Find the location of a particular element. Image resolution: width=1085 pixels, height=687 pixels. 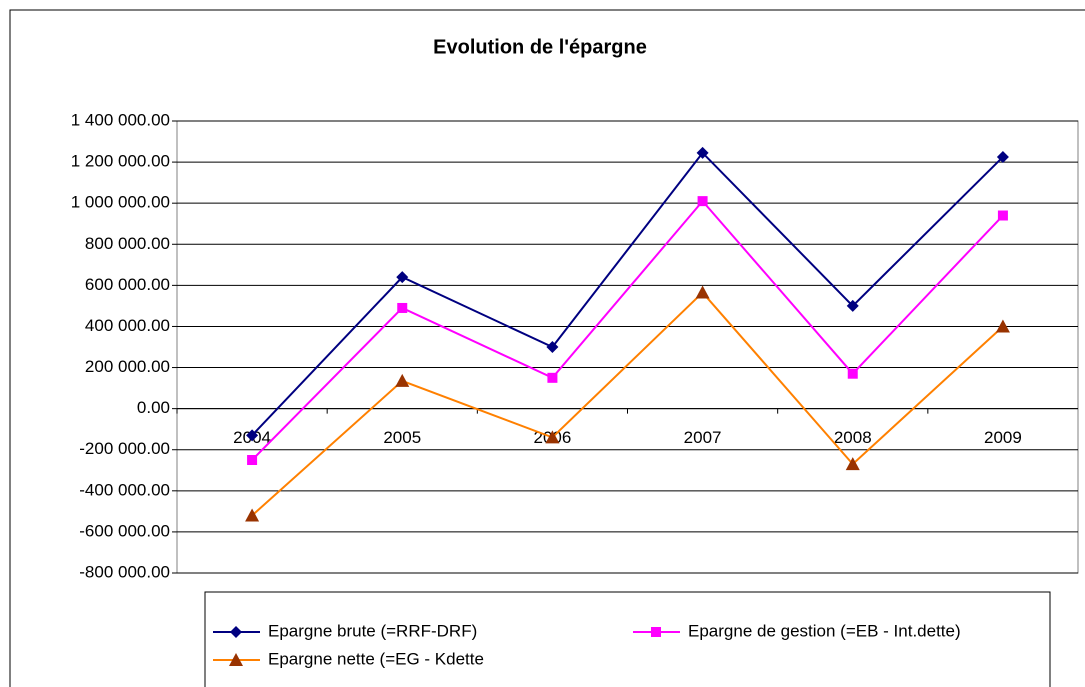

y-tick-label: 1 400 000.00 is located at coordinates (120, 119).